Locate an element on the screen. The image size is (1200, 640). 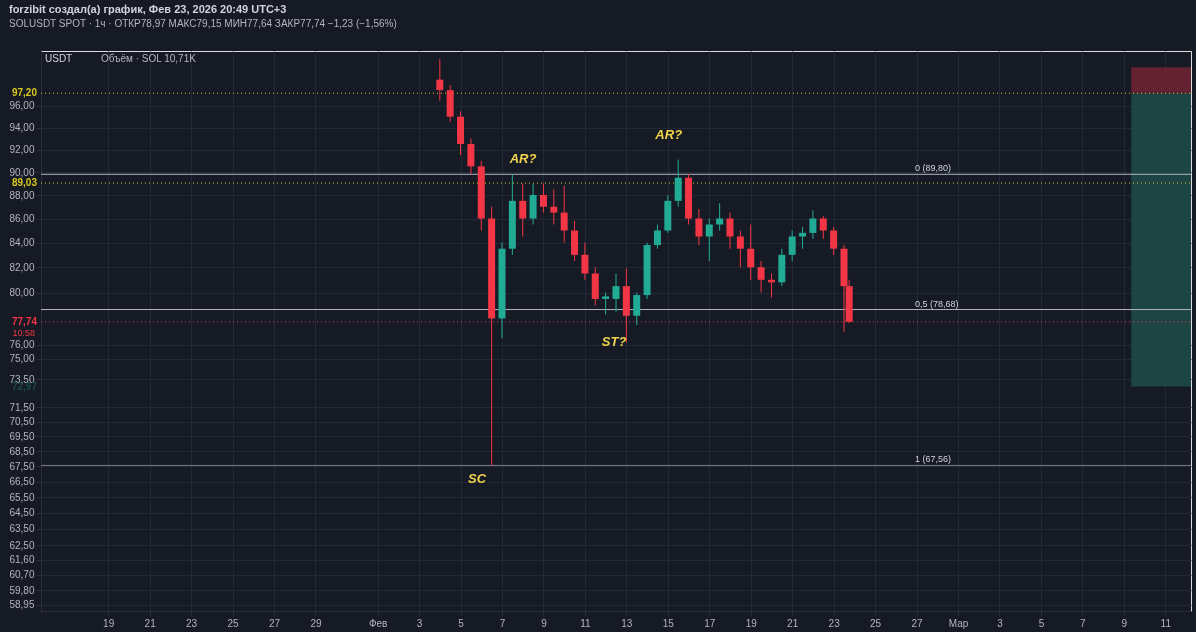
y-tick-label: 69,50 is located at coordinates (22, 436).